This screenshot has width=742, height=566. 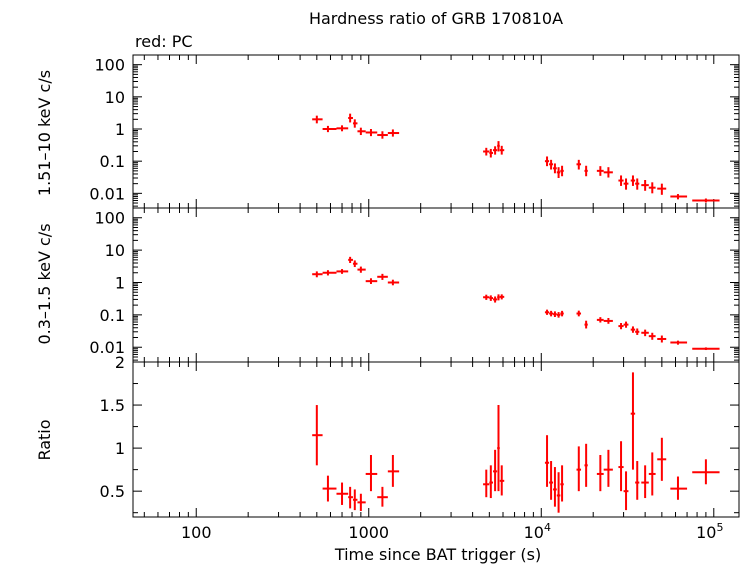 I want to click on x-axis-label: Time since BAT trigger (s), so click(x=437, y=554).